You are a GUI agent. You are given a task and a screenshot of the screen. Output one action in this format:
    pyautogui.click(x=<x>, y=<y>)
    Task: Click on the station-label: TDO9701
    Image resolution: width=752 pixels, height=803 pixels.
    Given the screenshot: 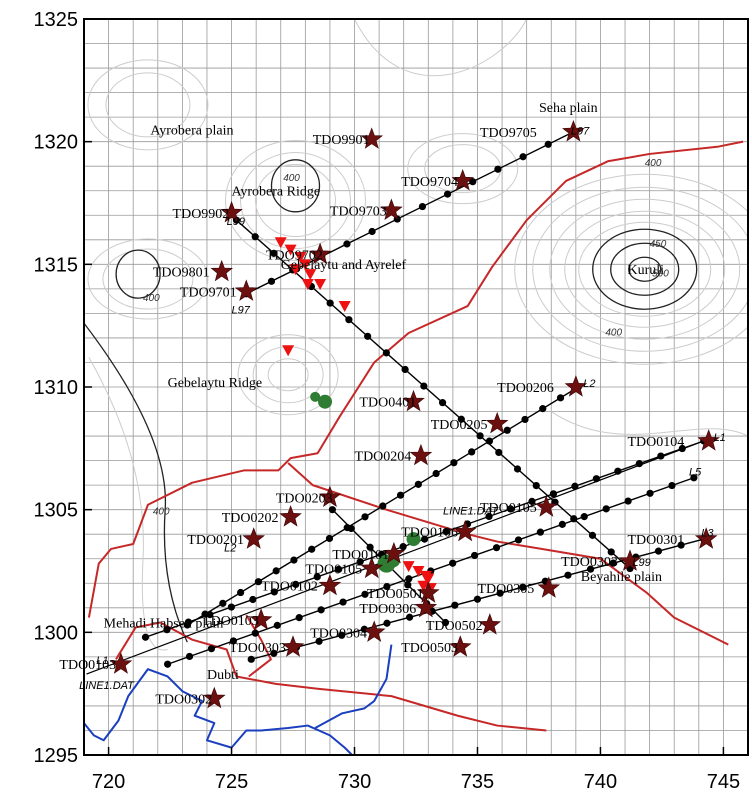 What is the action you would take?
    pyautogui.click(x=208, y=292)
    